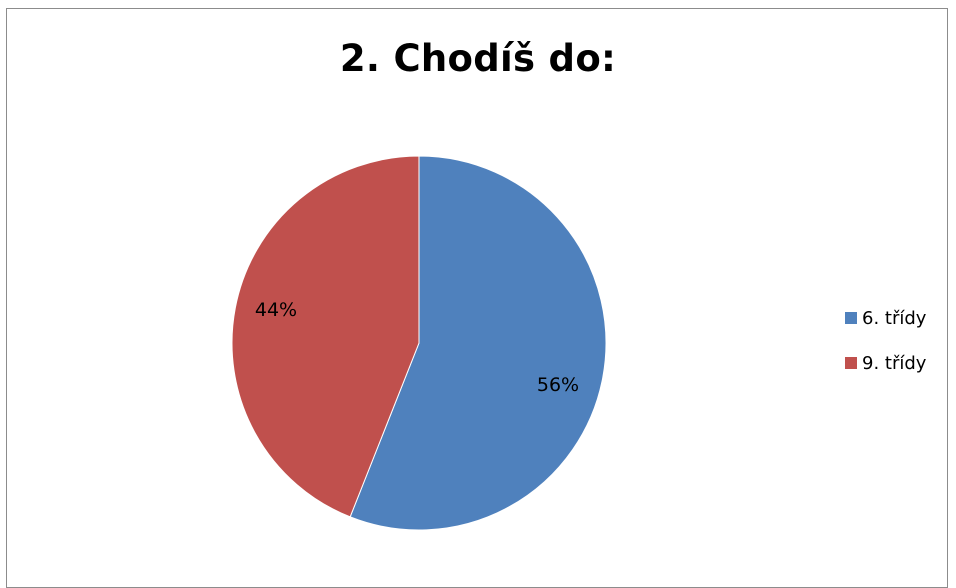 This screenshot has height=588, width=956. What do you see at coordinates (894, 318) in the screenshot?
I see `legend-label-6-tridy: 6. třídy` at bounding box center [894, 318].